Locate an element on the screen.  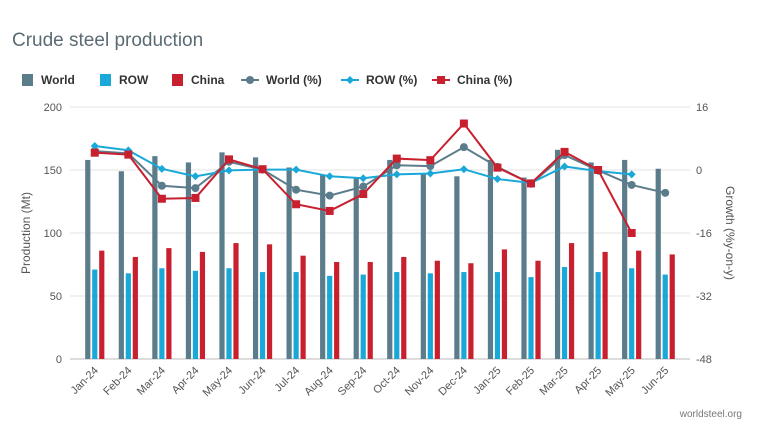
right-tick-label: 0 is located at coordinates (699, 171).